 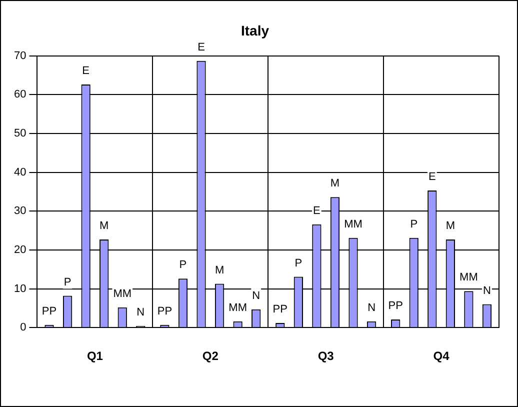 I want to click on series-label: E, so click(x=201, y=47).